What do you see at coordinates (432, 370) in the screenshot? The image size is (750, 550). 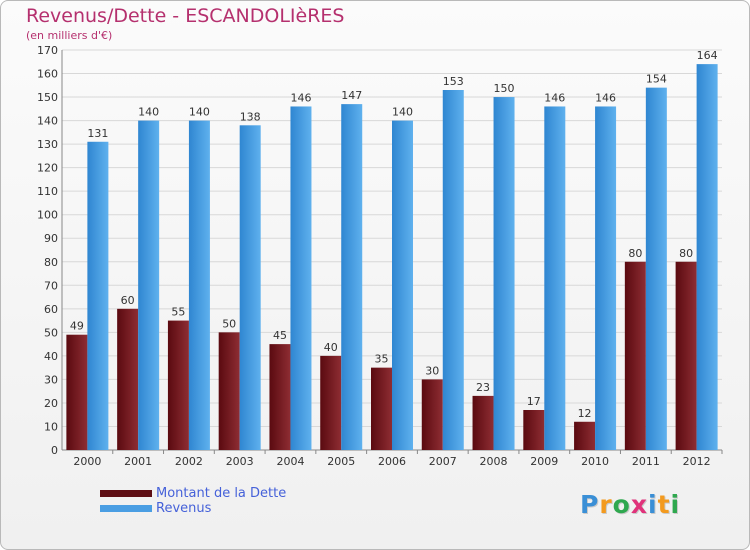 I see `data-label-debt: 30` at bounding box center [432, 370].